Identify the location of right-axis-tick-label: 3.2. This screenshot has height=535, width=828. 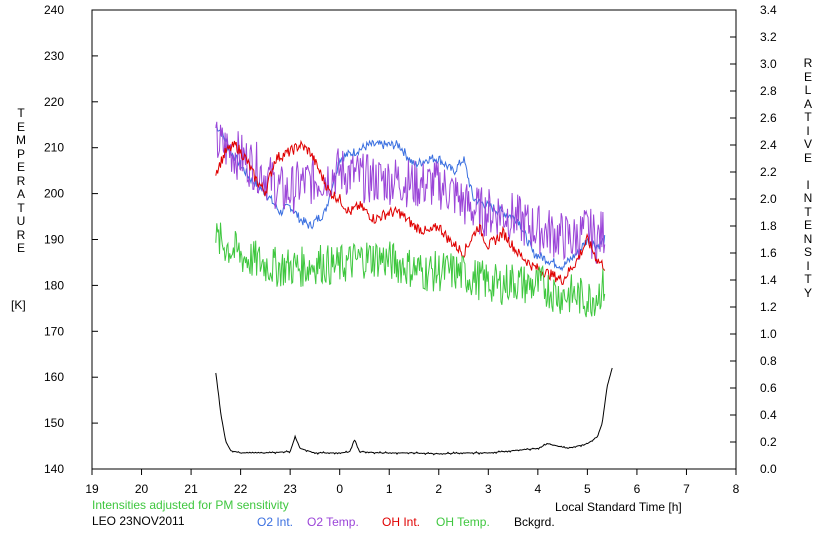
(768, 37).